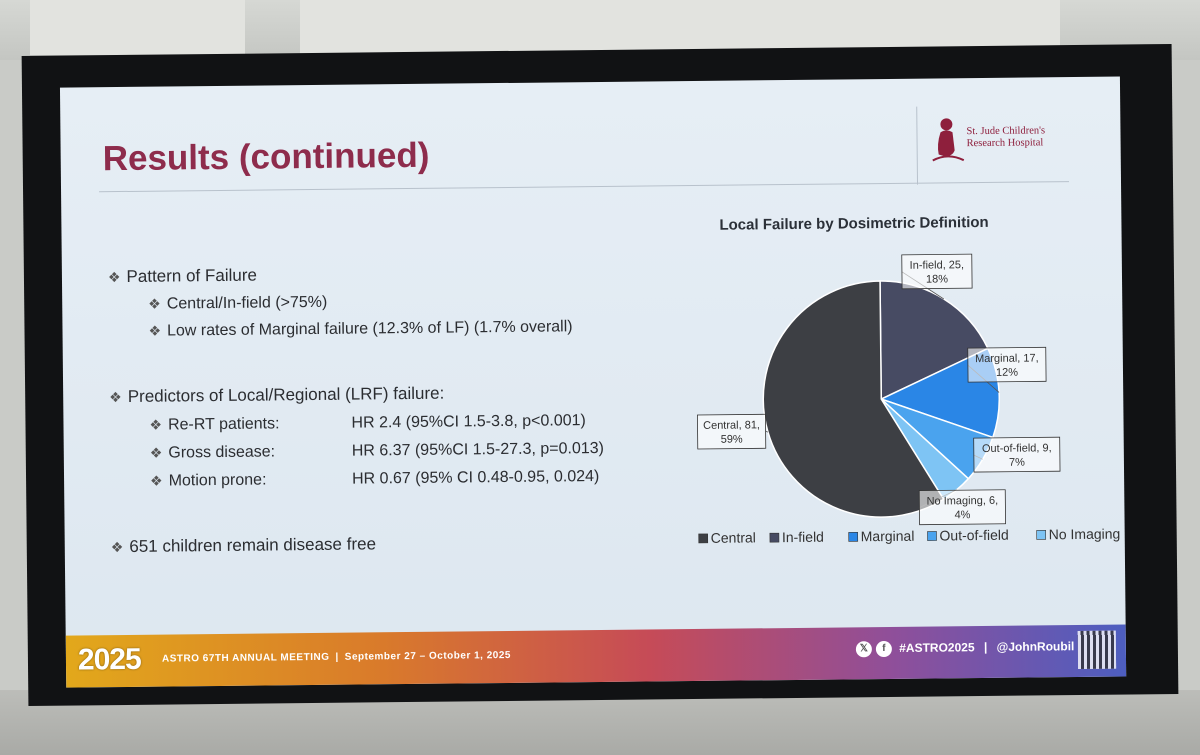 The width and height of the screenshot is (1200, 755). I want to click on st-jude-logo: St. Jude Children's Research Hospital, so click(1005, 141).